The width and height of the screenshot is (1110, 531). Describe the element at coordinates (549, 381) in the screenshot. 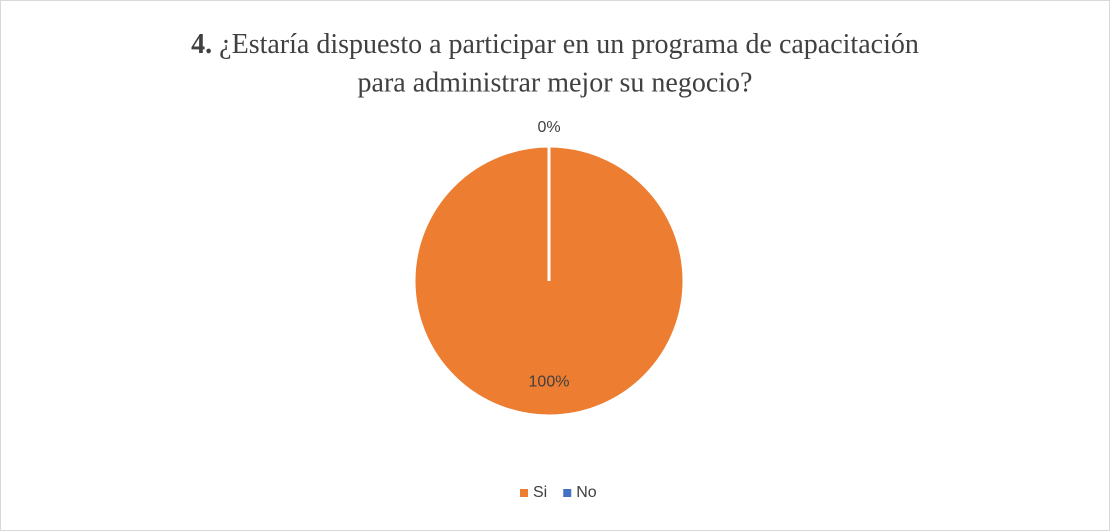

I see `data-label: 100%` at that location.